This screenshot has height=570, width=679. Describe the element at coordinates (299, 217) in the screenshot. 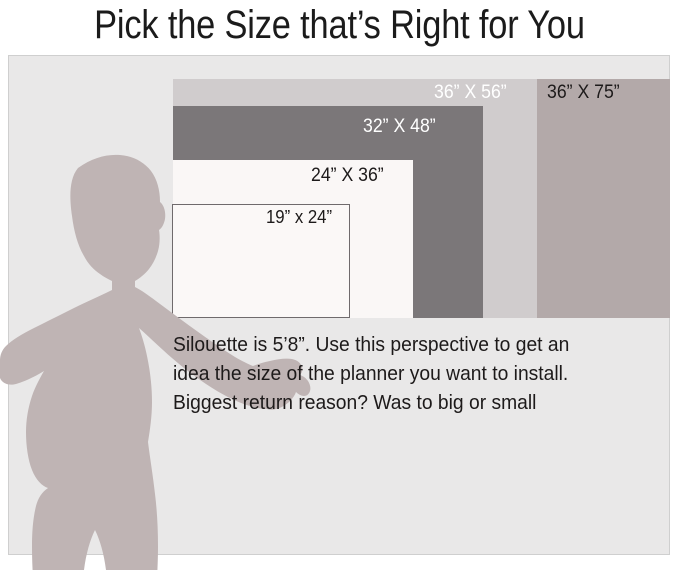

I see `size-label-19x24: 19” x 24”` at that location.